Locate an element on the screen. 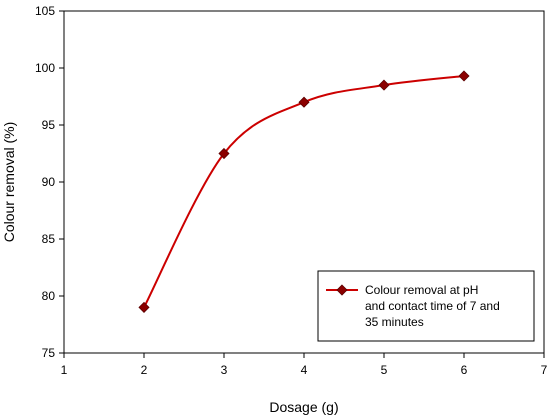  y-tick-label: 90 is located at coordinates (49, 182).